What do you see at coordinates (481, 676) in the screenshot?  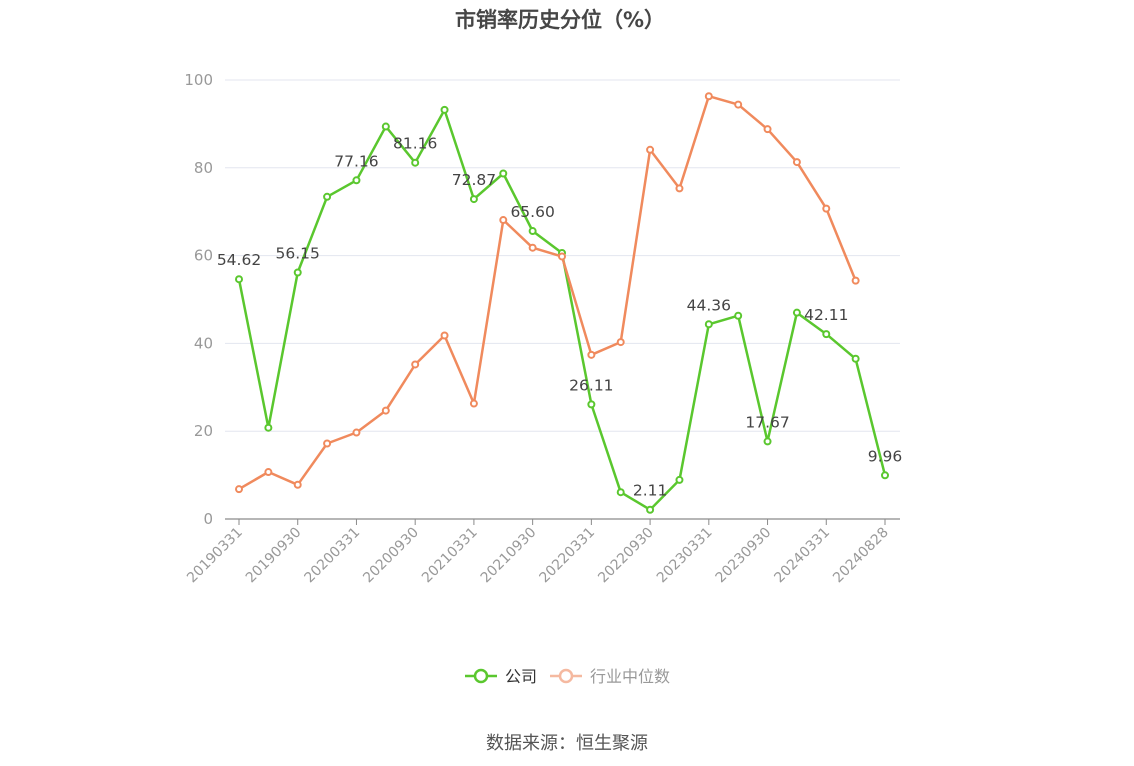 I see `legend-item-company-marker` at bounding box center [481, 676].